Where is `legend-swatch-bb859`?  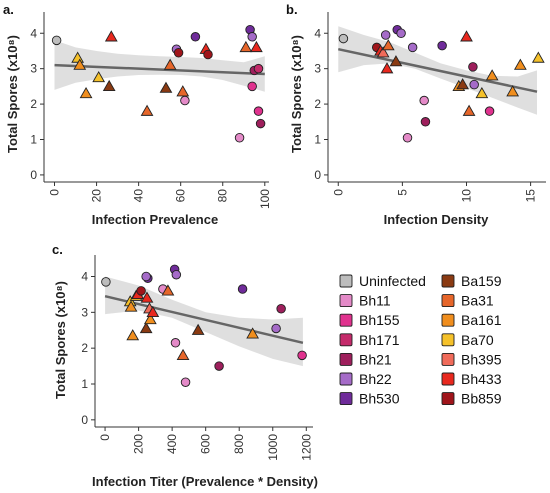 legend-swatch-bb859 is located at coordinates (448, 399).